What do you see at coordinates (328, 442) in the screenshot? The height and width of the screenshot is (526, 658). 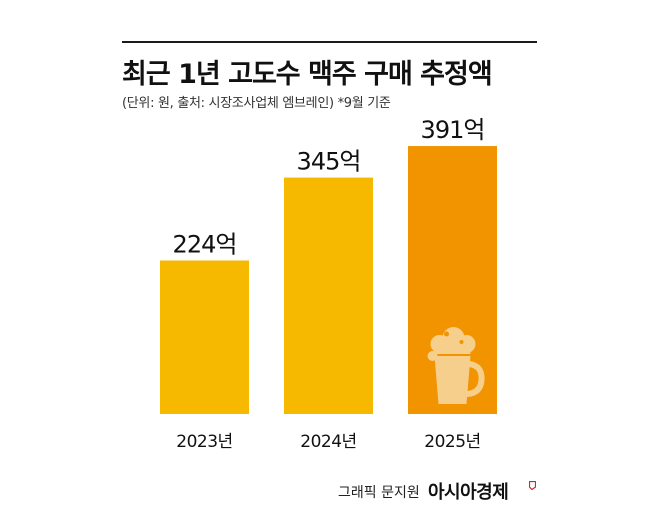 I see `category-label: 2024년` at bounding box center [328, 442].